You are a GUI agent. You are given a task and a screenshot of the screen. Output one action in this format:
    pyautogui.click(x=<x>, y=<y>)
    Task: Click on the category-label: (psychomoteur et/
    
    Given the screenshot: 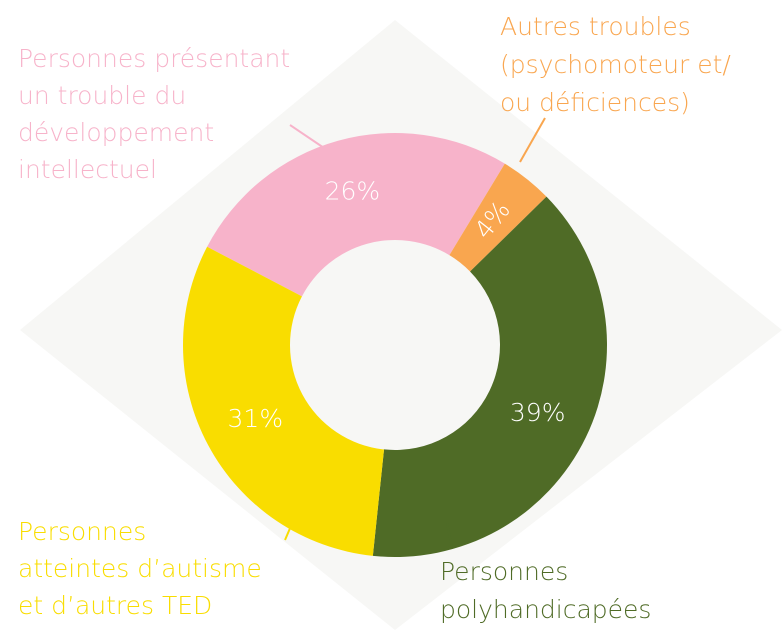 What is the action you would take?
    pyautogui.click(x=615, y=64)
    